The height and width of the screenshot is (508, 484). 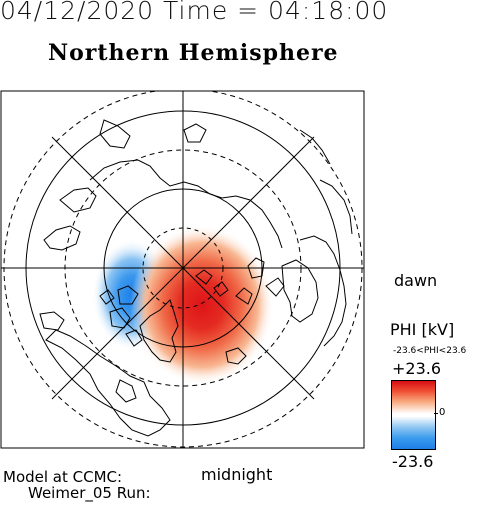 I want to click on colorbar-zero-label: 0, so click(x=442, y=412).